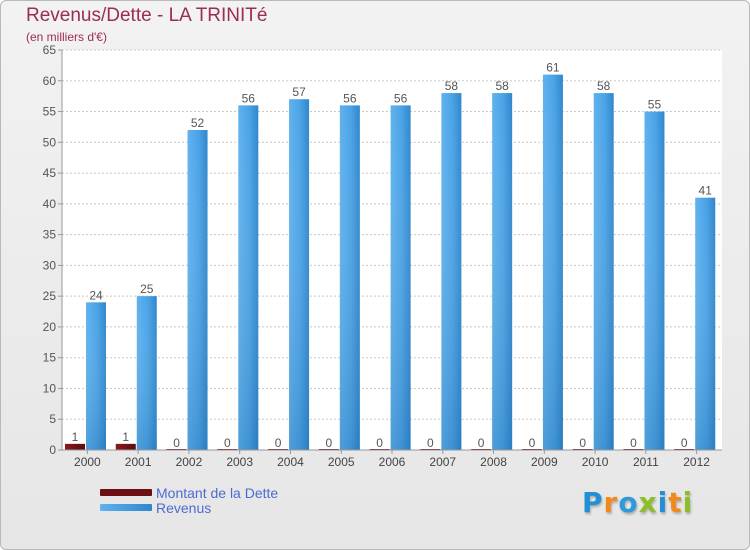 This screenshot has height=550, width=750. I want to click on revenus-value-label: 24, so click(96, 295).